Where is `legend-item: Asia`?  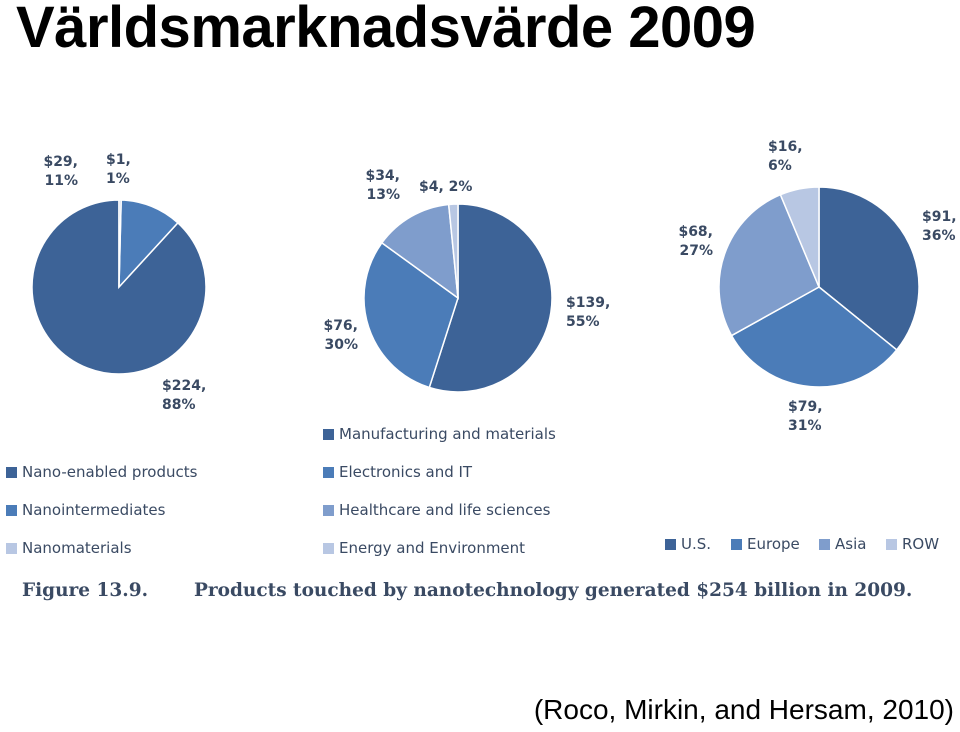 legend-item: Asia is located at coordinates (842, 544).